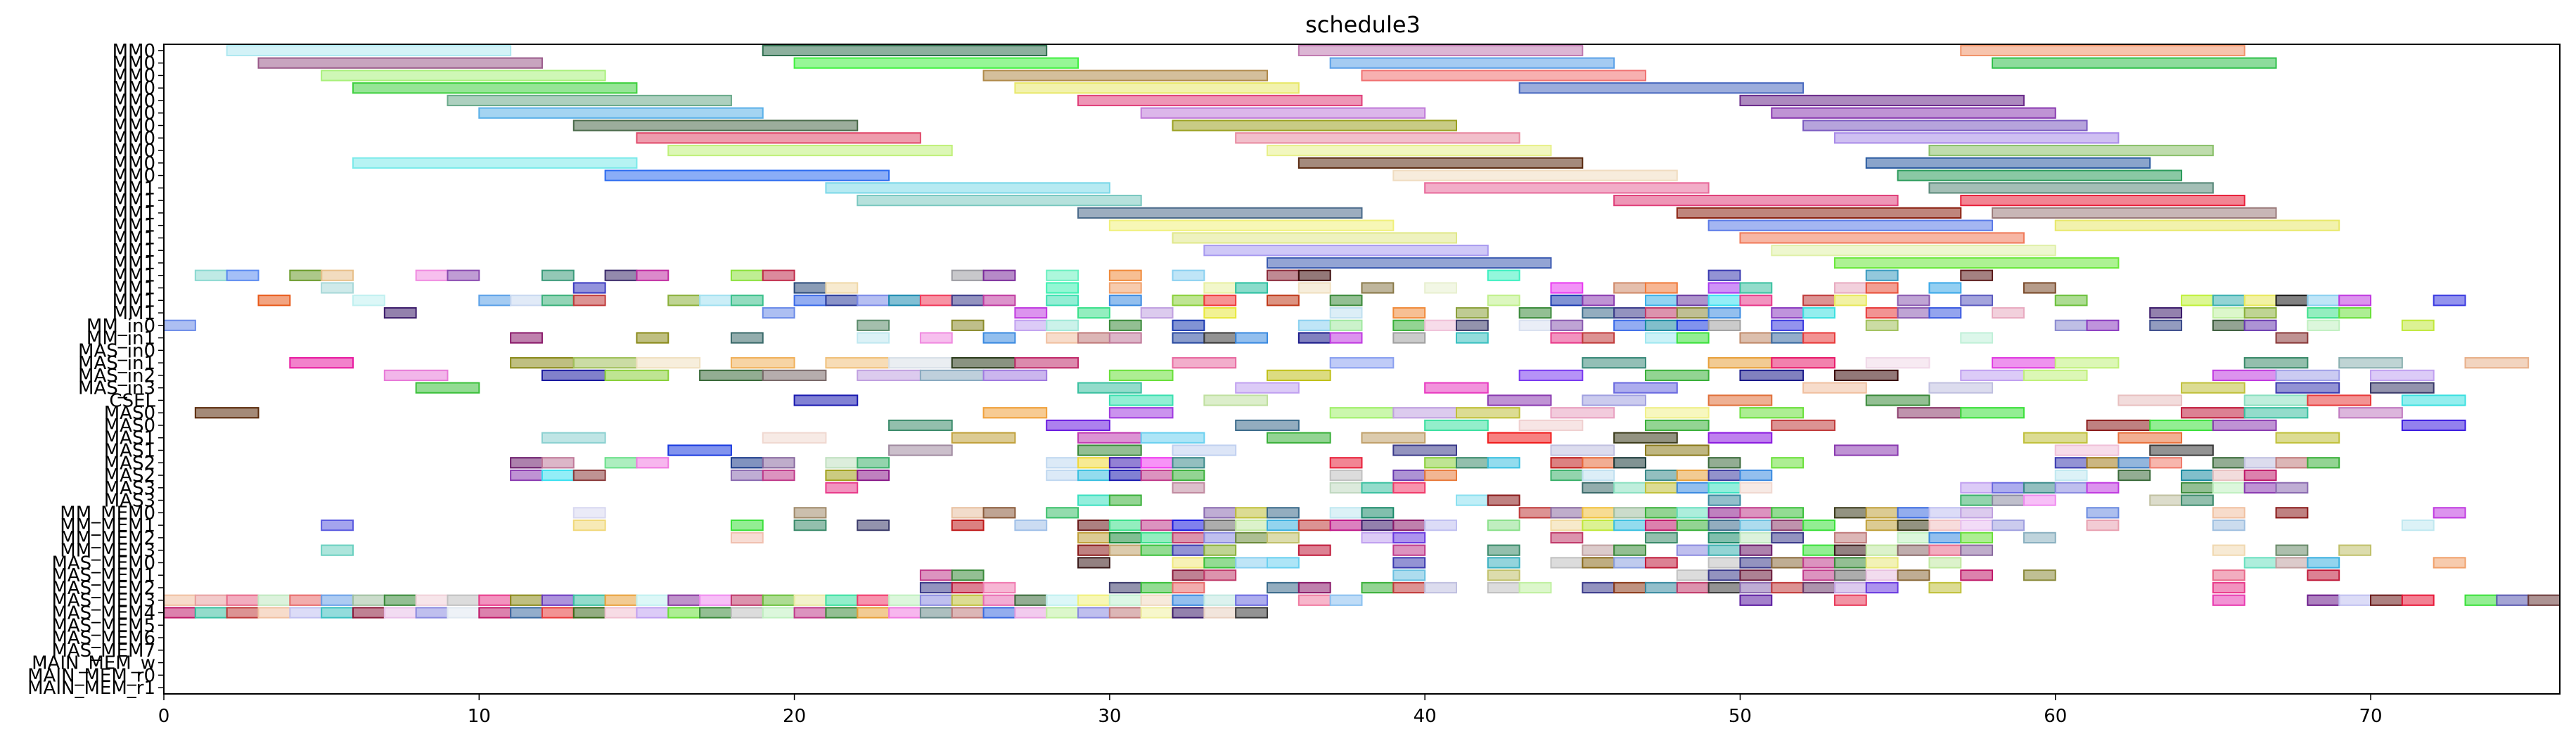  I want to click on x-tick-label: 30, so click(1109, 716).